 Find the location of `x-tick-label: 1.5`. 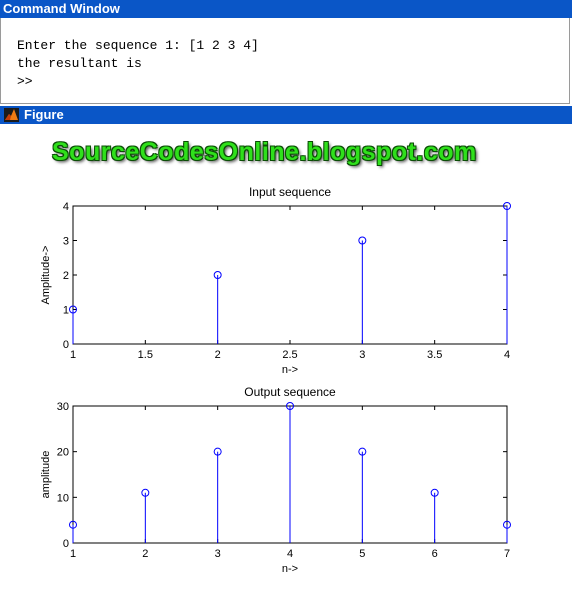

x-tick-label: 1.5 is located at coordinates (145, 355).